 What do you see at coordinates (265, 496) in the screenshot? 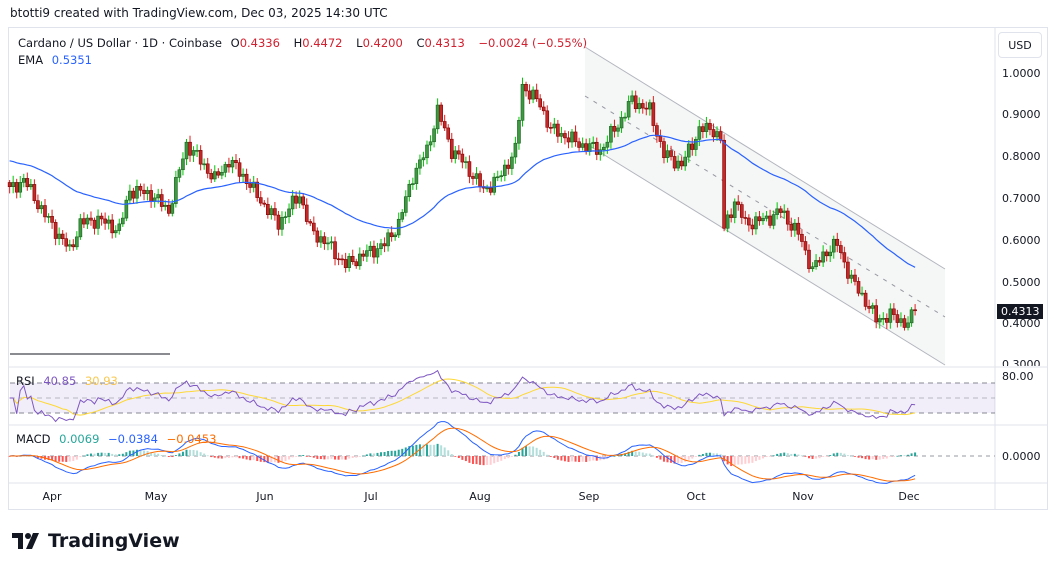
I see `time-tick: Jun` at bounding box center [265, 496].